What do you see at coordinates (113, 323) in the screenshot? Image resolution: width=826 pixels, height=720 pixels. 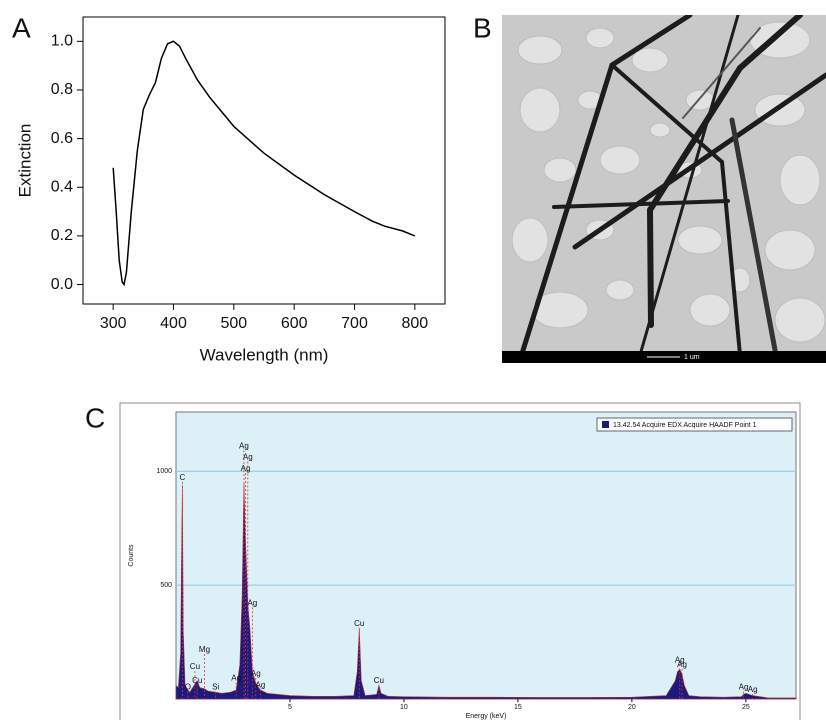 I see `x-tick-label: 300` at bounding box center [113, 323].